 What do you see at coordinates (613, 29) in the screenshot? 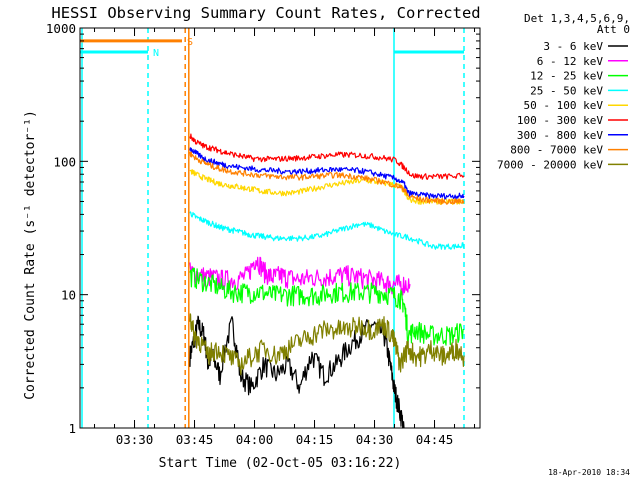
I see `legend-header: Att 0` at bounding box center [613, 29].